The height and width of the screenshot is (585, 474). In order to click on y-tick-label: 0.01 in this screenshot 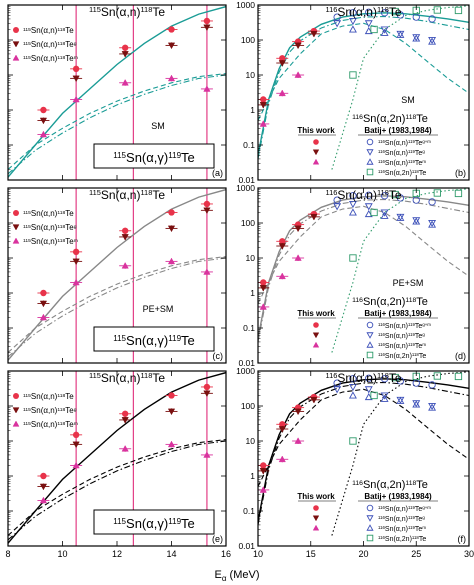, I will do `click(246, 546)`.